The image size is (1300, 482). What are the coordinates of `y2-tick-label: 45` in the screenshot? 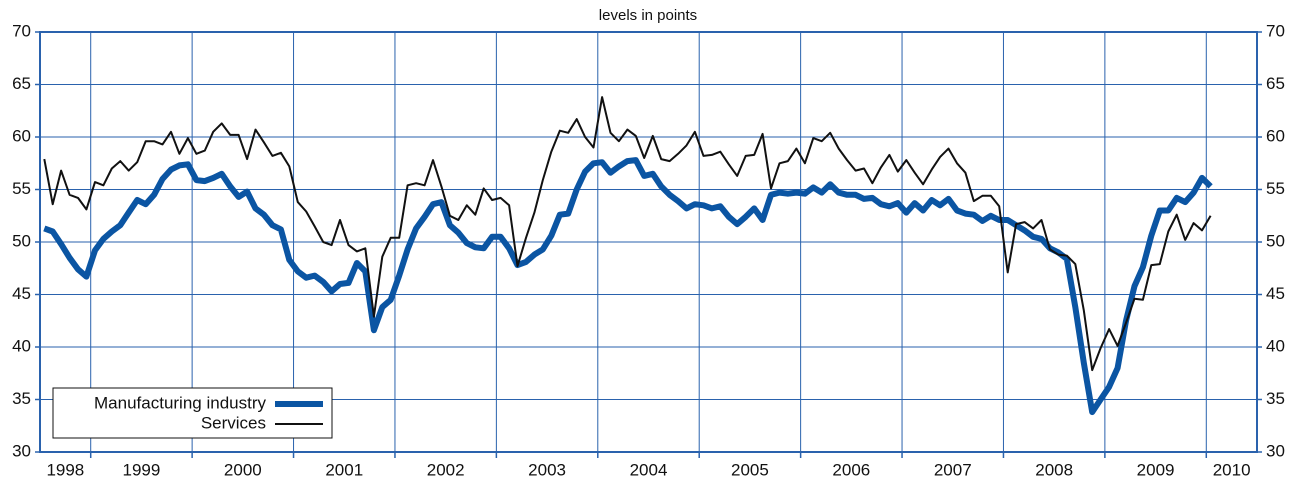 It's located at (1275, 293).